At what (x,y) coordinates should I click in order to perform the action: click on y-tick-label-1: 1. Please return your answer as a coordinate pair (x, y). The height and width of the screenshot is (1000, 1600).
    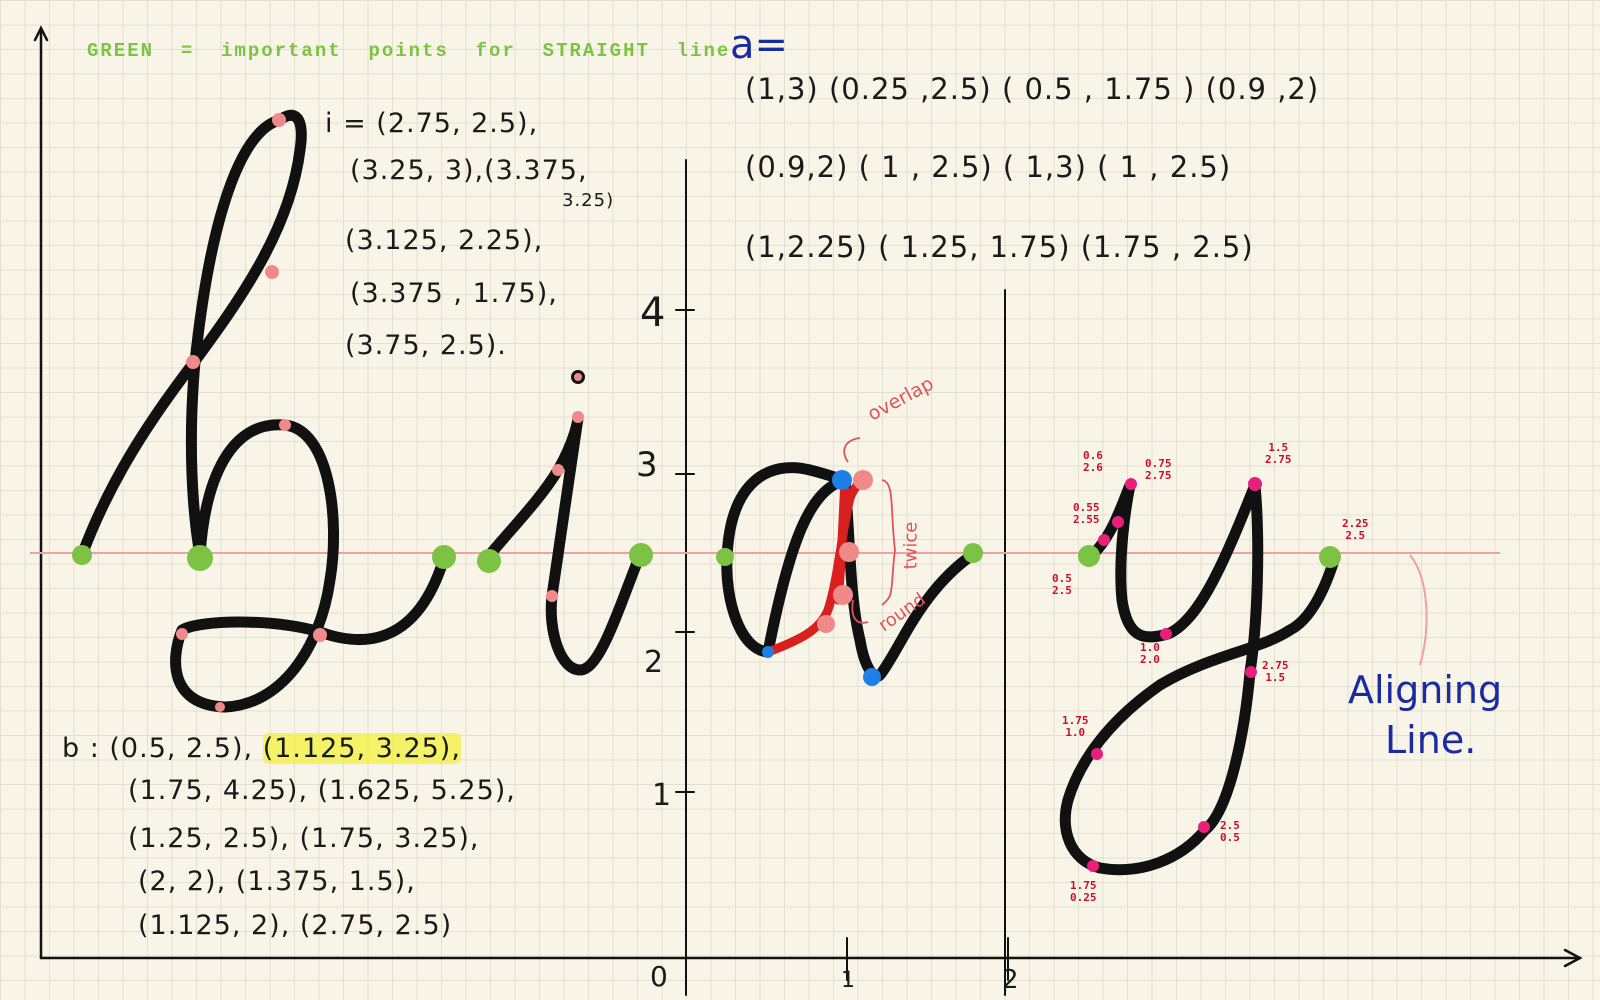
    Looking at the image, I should click on (662, 795).